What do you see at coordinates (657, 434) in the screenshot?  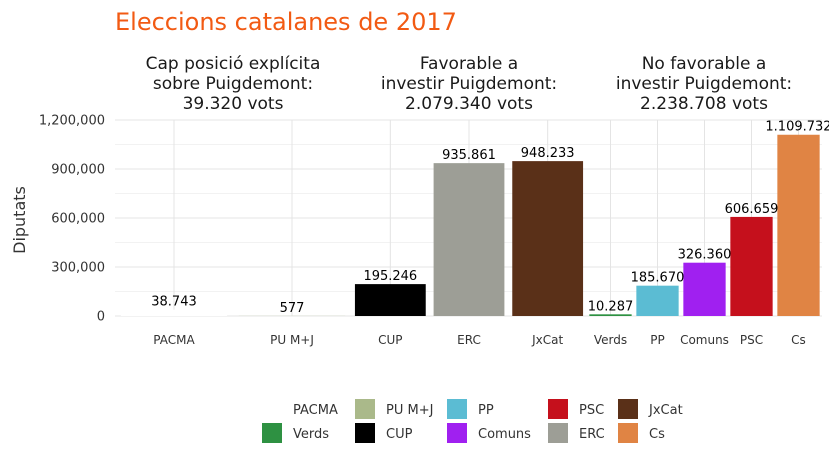 I see `legend-label-cs: Cs` at bounding box center [657, 434].